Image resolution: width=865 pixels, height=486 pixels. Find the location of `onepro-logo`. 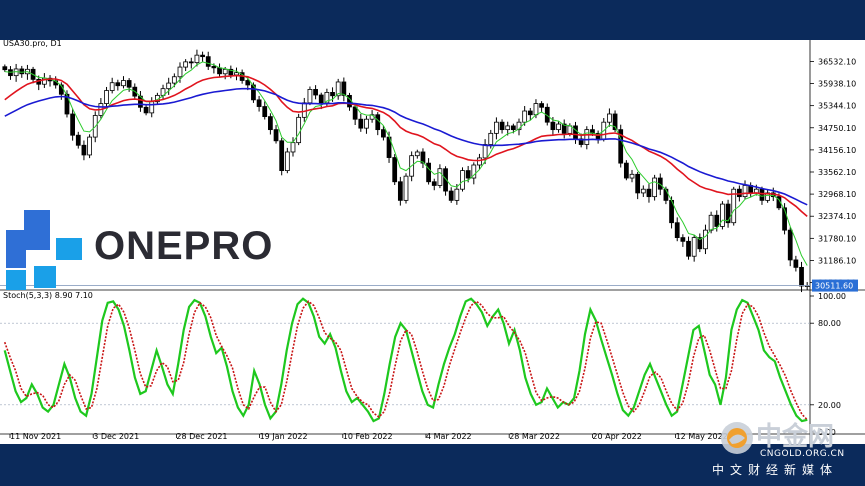

onepro-logo is located at coordinates (136, 250).